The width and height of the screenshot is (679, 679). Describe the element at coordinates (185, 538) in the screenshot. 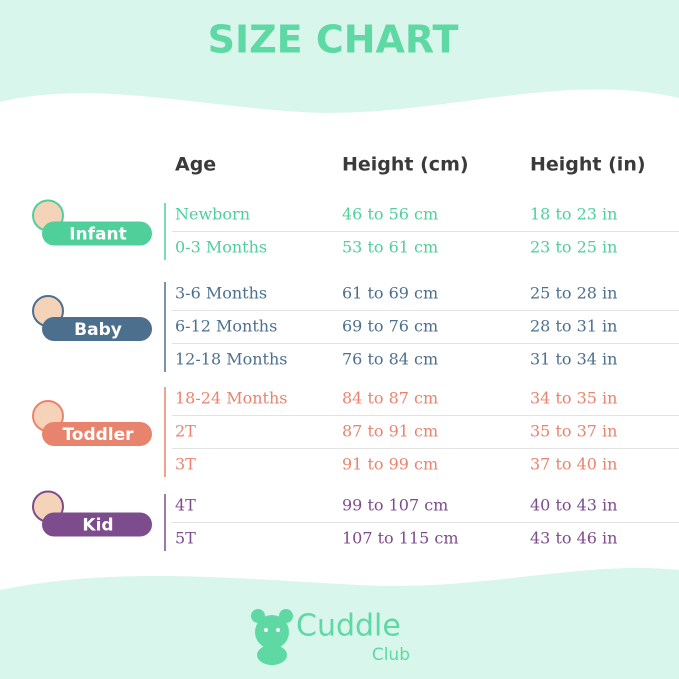

I see `cell: 5T` at that location.